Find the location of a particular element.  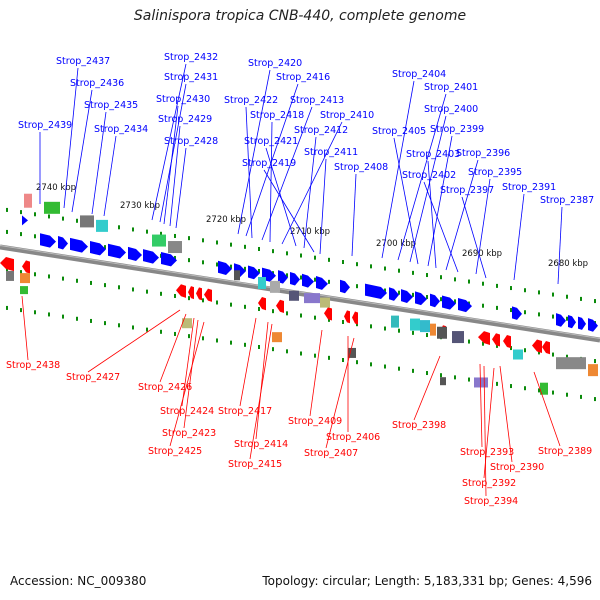

kbp-label: 2730 kbp is located at coordinates (140, 206).